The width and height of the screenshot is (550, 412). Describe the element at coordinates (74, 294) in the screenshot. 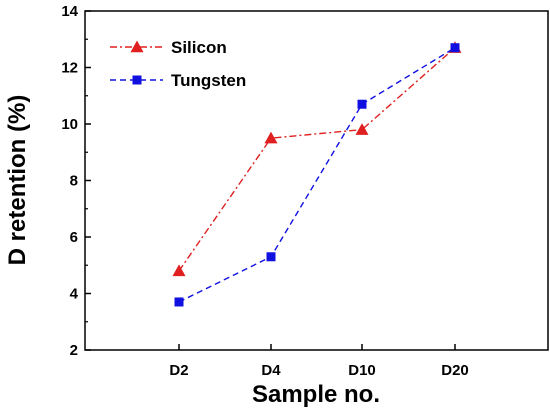

I see `y-tick-label: 4` at that location.